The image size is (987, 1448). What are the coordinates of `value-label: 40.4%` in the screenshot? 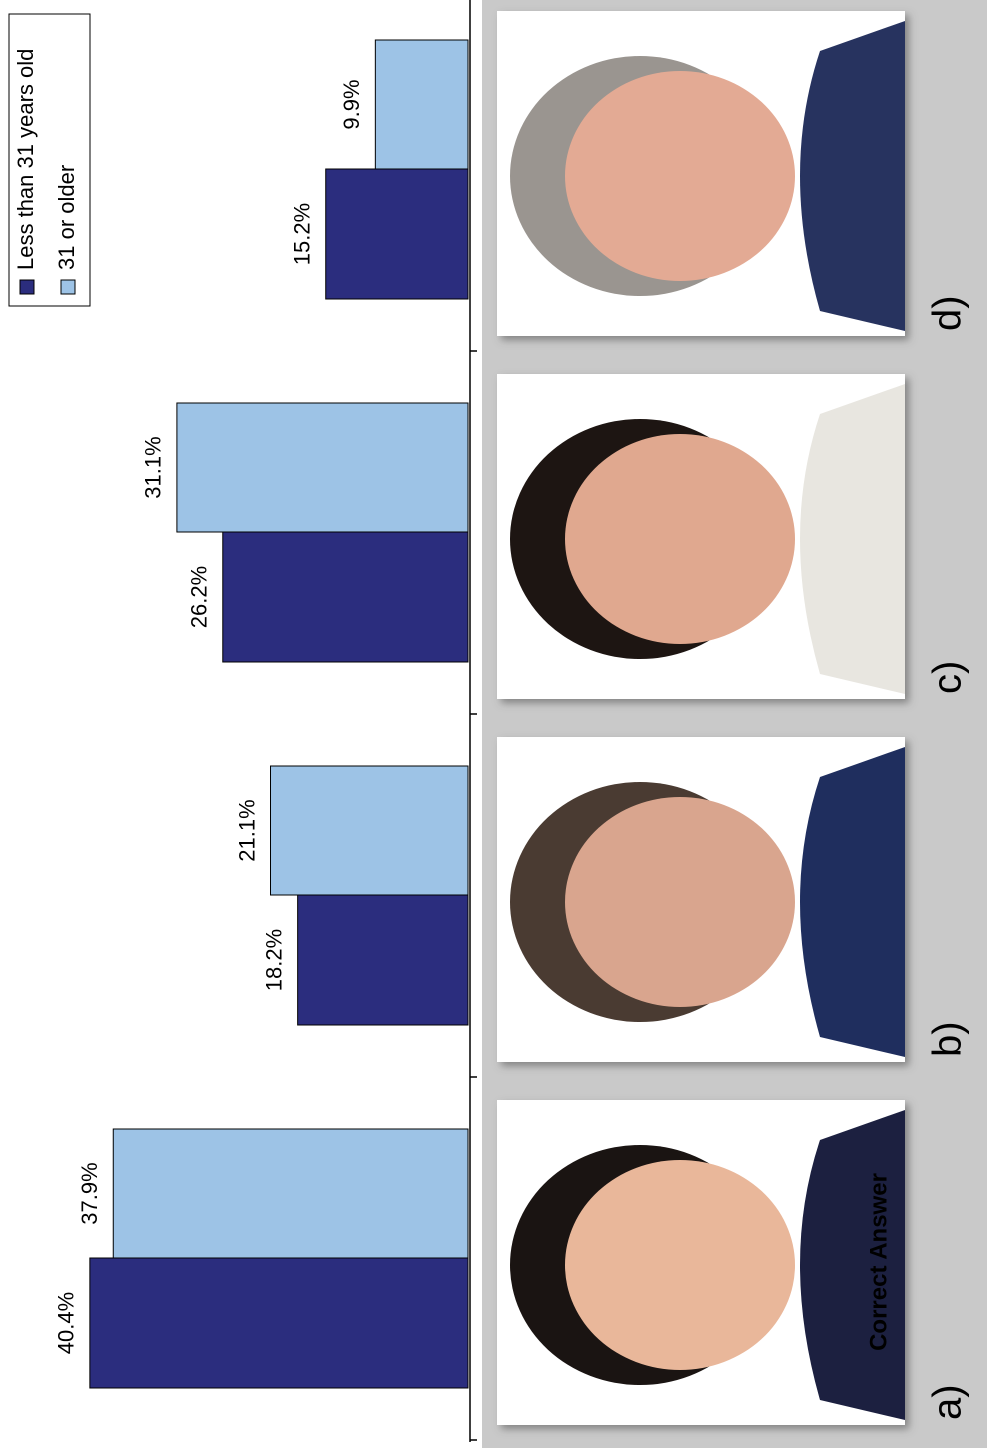 It's located at (66, 1323).